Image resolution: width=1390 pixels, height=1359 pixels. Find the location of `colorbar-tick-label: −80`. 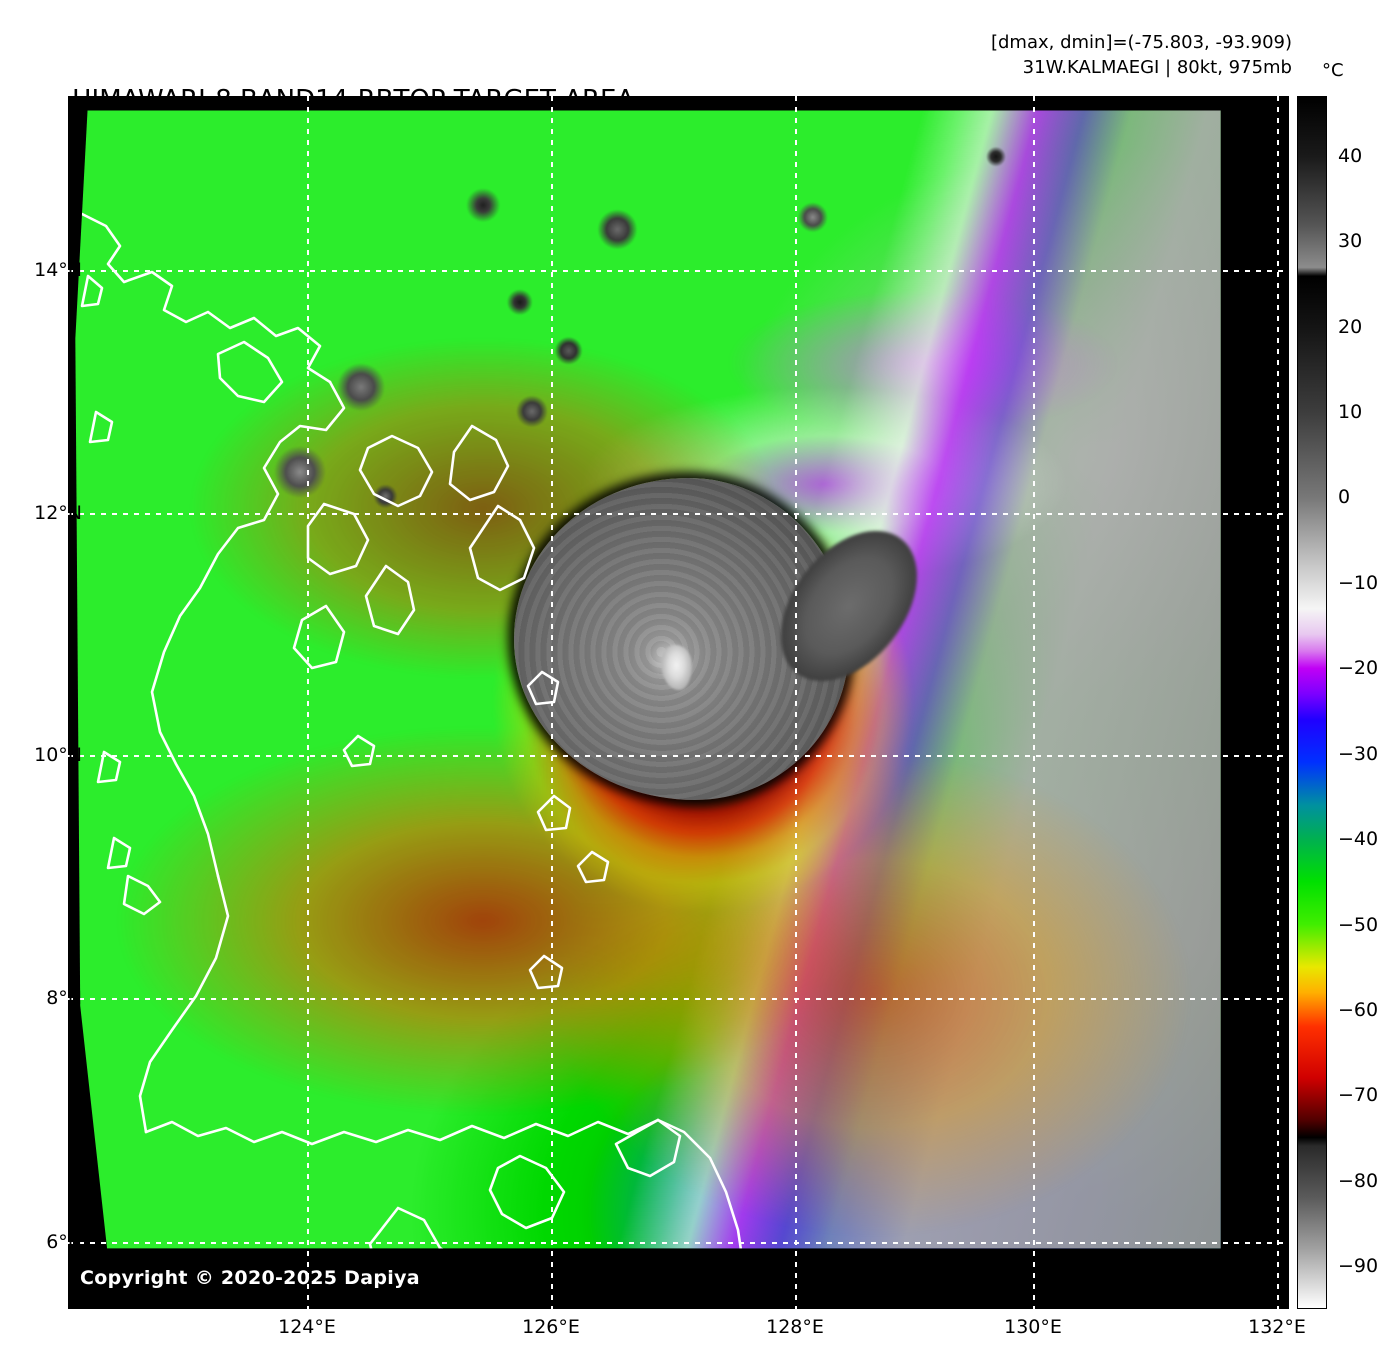

colorbar-tick-label: −80 is located at coordinates (1358, 1180).